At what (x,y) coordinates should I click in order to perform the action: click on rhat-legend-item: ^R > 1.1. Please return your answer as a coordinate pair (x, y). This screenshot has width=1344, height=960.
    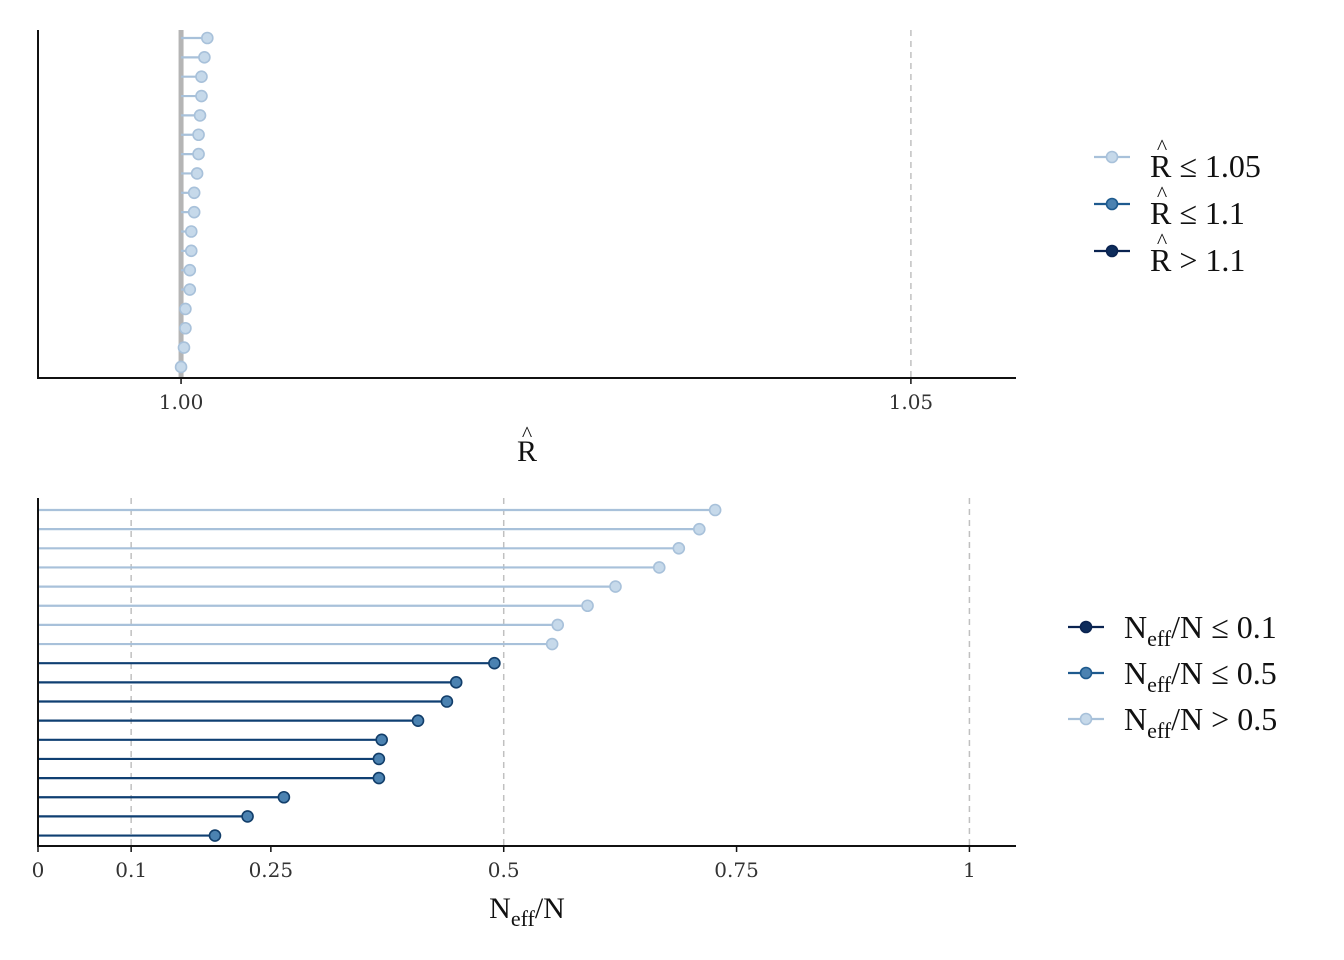
    Looking at the image, I should click on (1169, 253).